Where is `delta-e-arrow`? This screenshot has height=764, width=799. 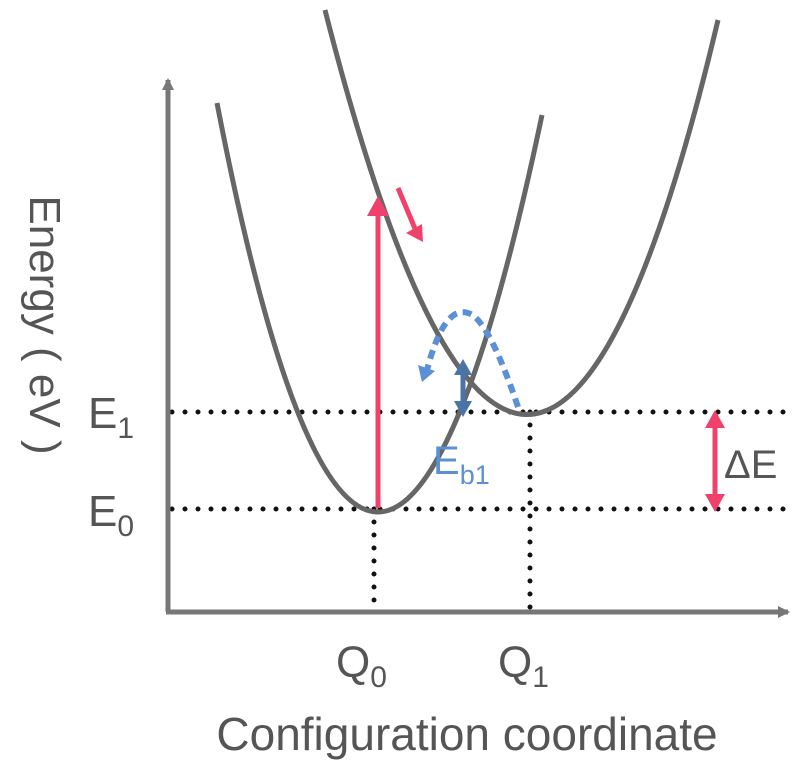 delta-e-arrow is located at coordinates (715, 461).